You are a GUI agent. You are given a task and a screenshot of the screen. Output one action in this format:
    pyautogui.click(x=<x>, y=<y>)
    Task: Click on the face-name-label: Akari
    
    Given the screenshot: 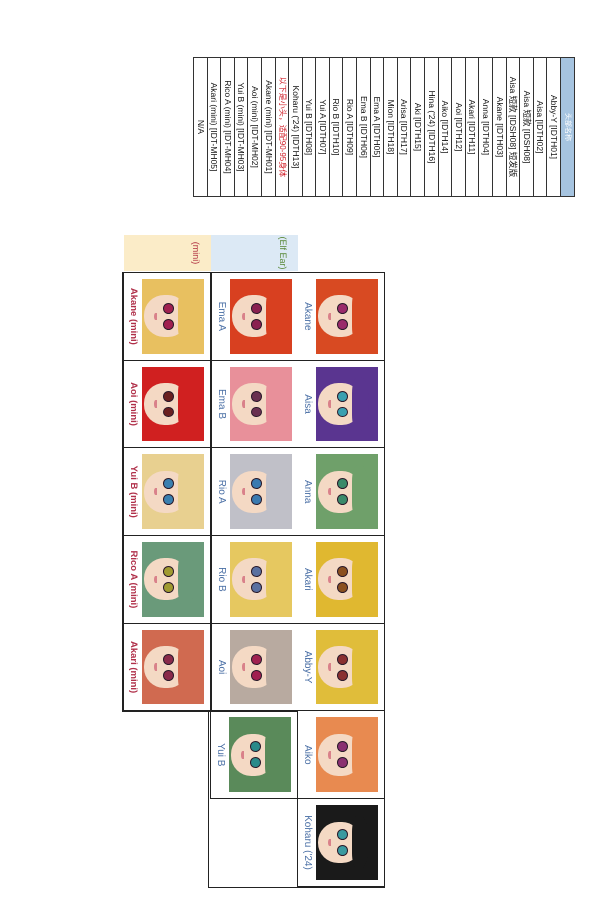 What is the action you would take?
    pyautogui.click(x=307, y=579)
    